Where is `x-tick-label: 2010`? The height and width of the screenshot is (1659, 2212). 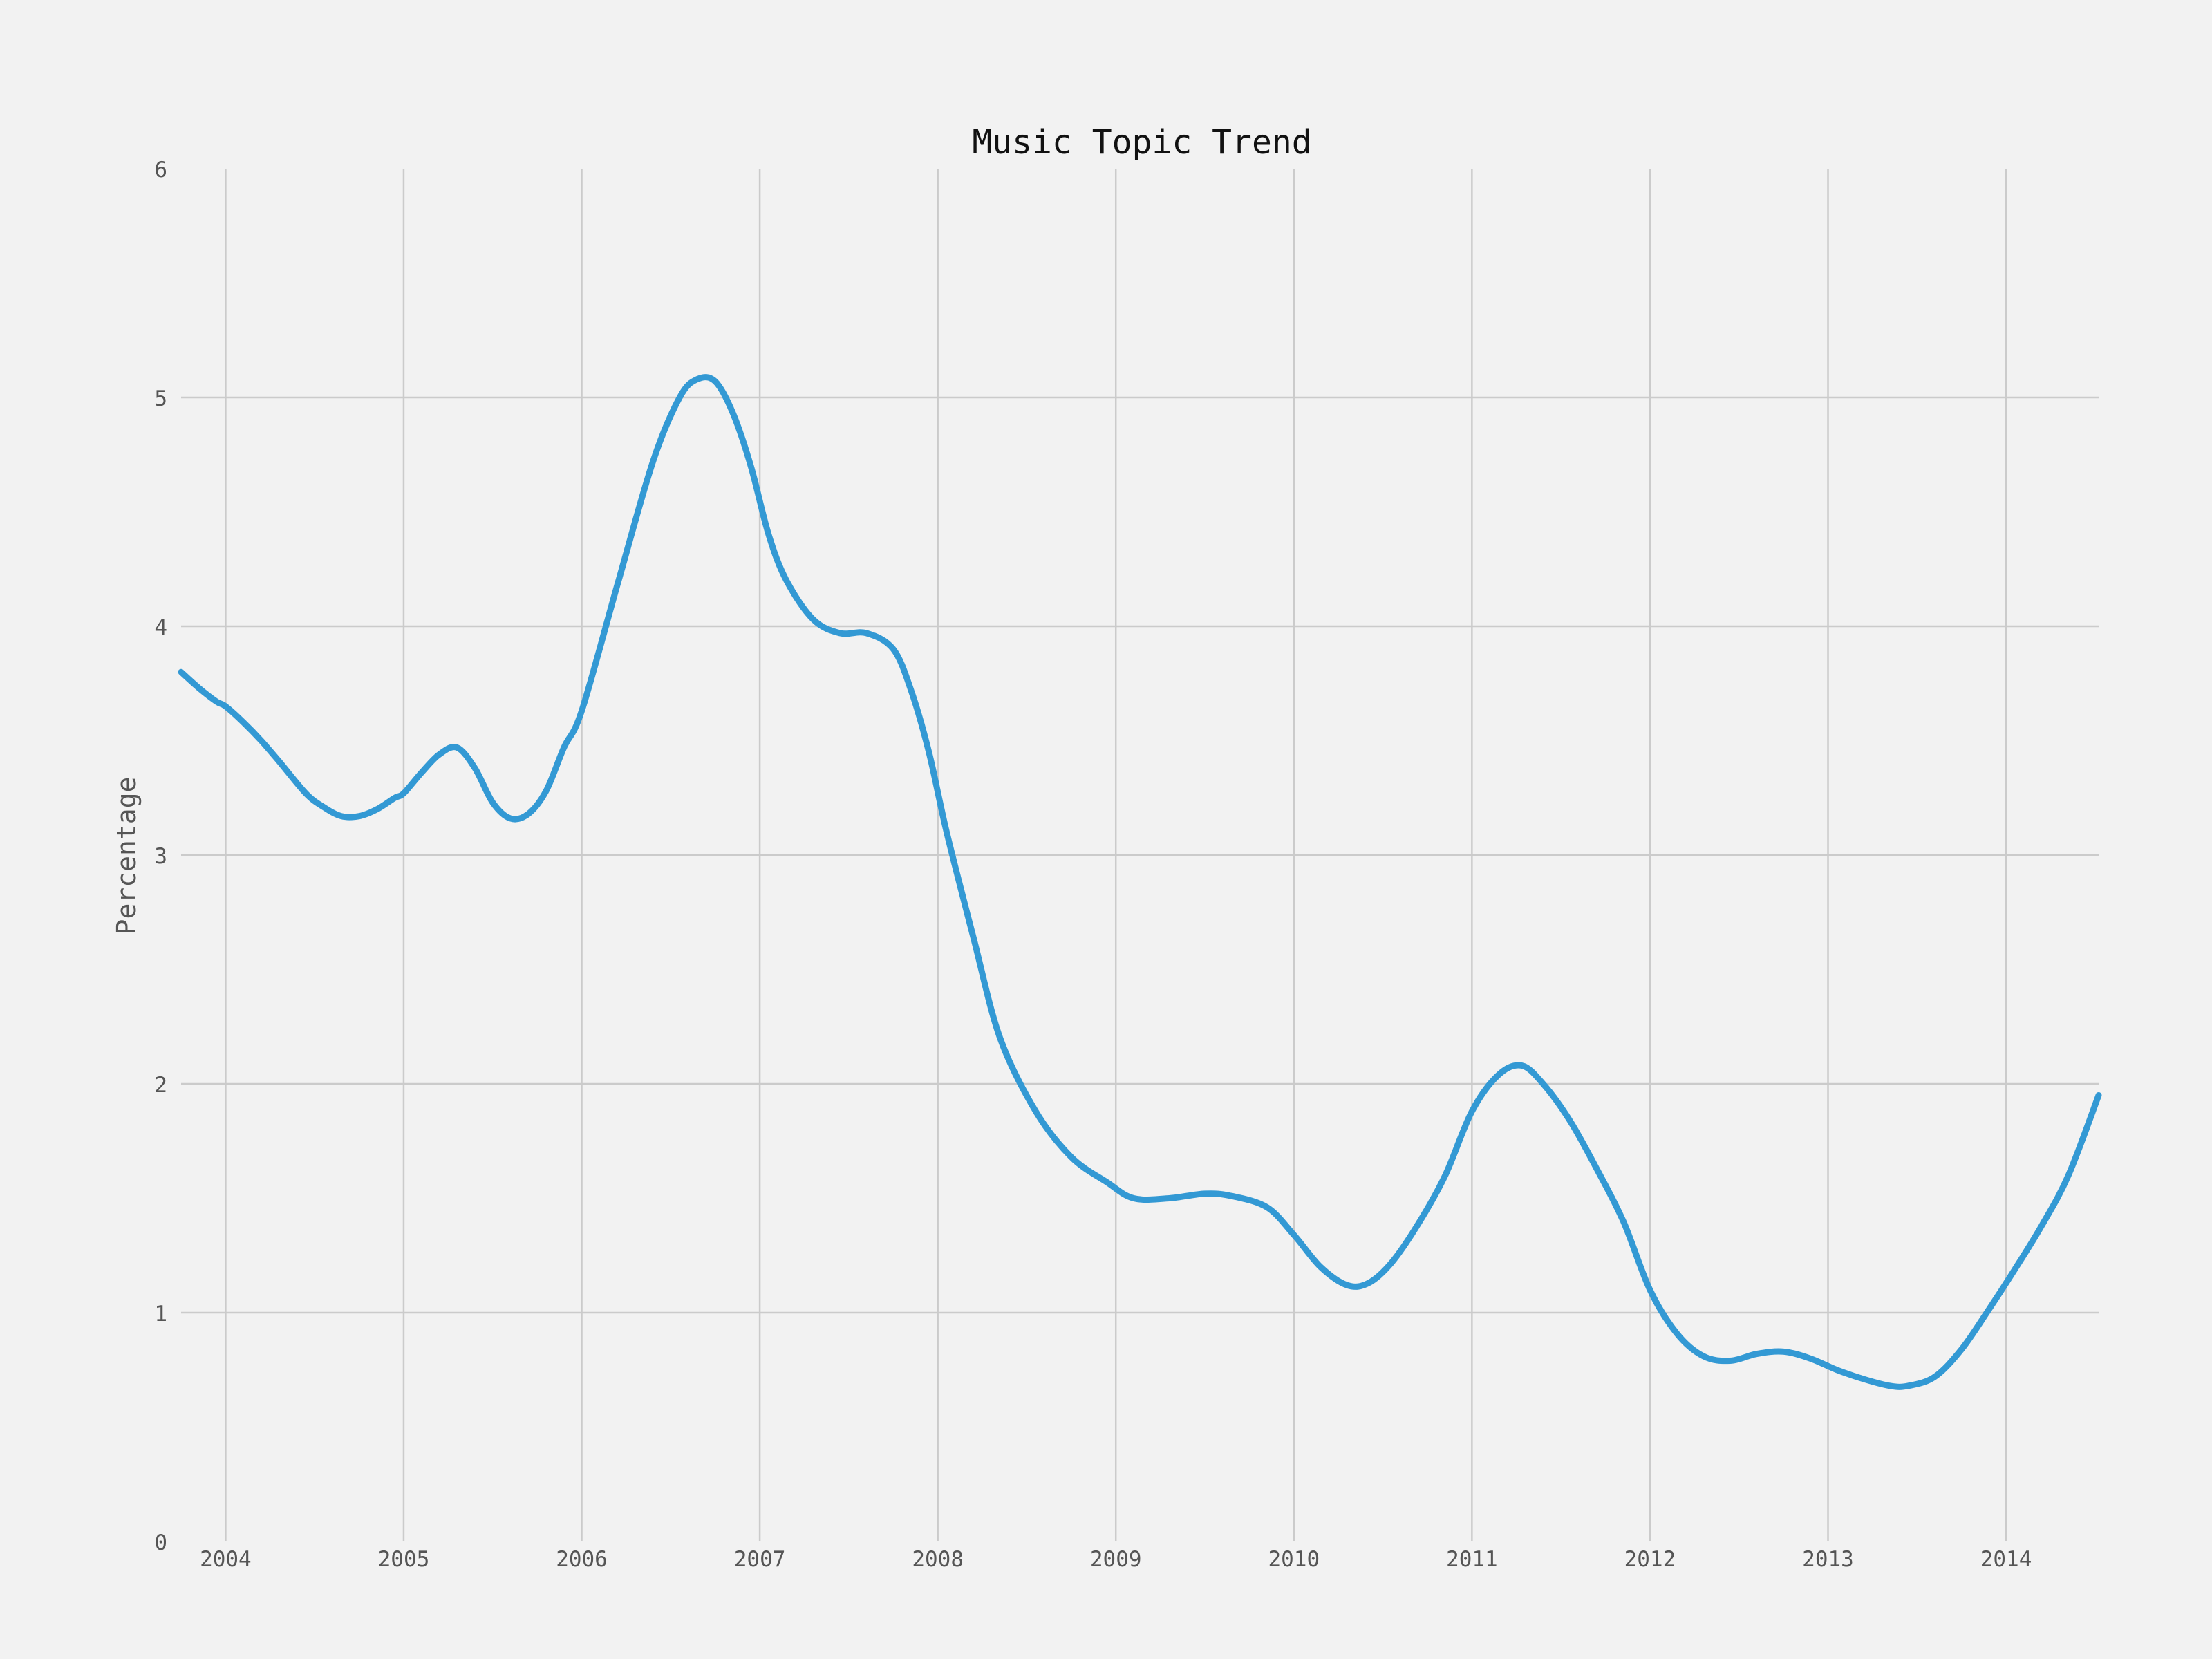
x-tick-label: 2010 is located at coordinates (1294, 1559).